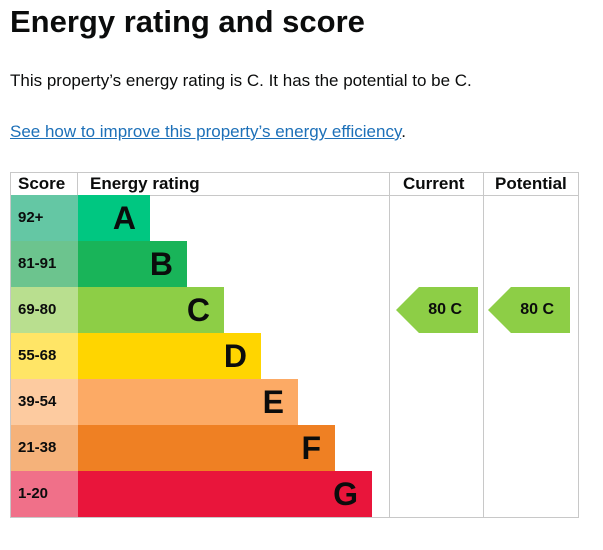 The width and height of the screenshot is (603, 550). Describe the element at coordinates (403, 131) in the screenshot. I see `link-suffix: .` at that location.